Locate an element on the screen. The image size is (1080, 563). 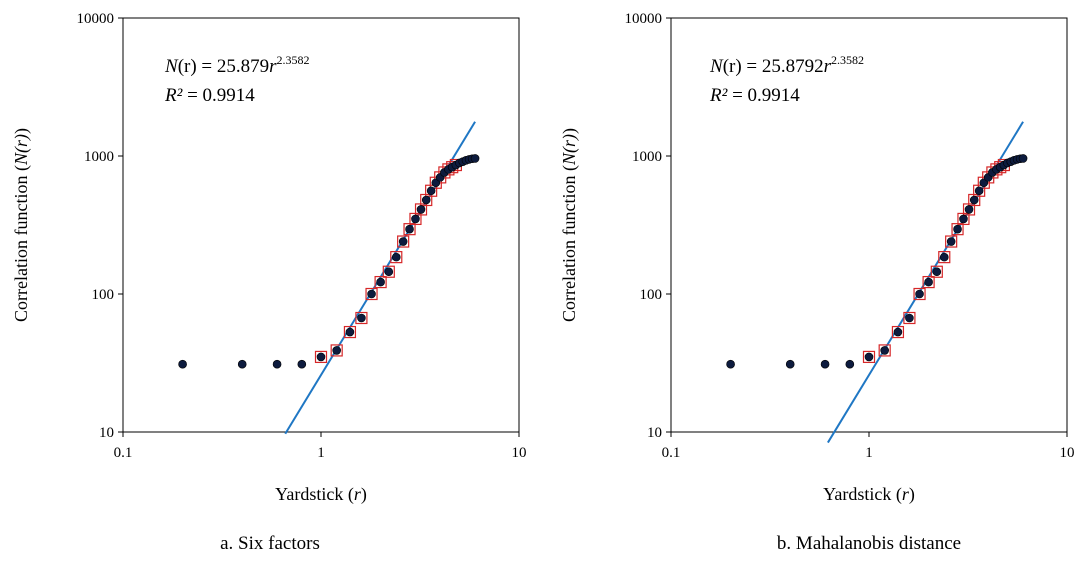
y-axis-label-a: Correlation function (N(r)) is located at coordinates (21, 225).